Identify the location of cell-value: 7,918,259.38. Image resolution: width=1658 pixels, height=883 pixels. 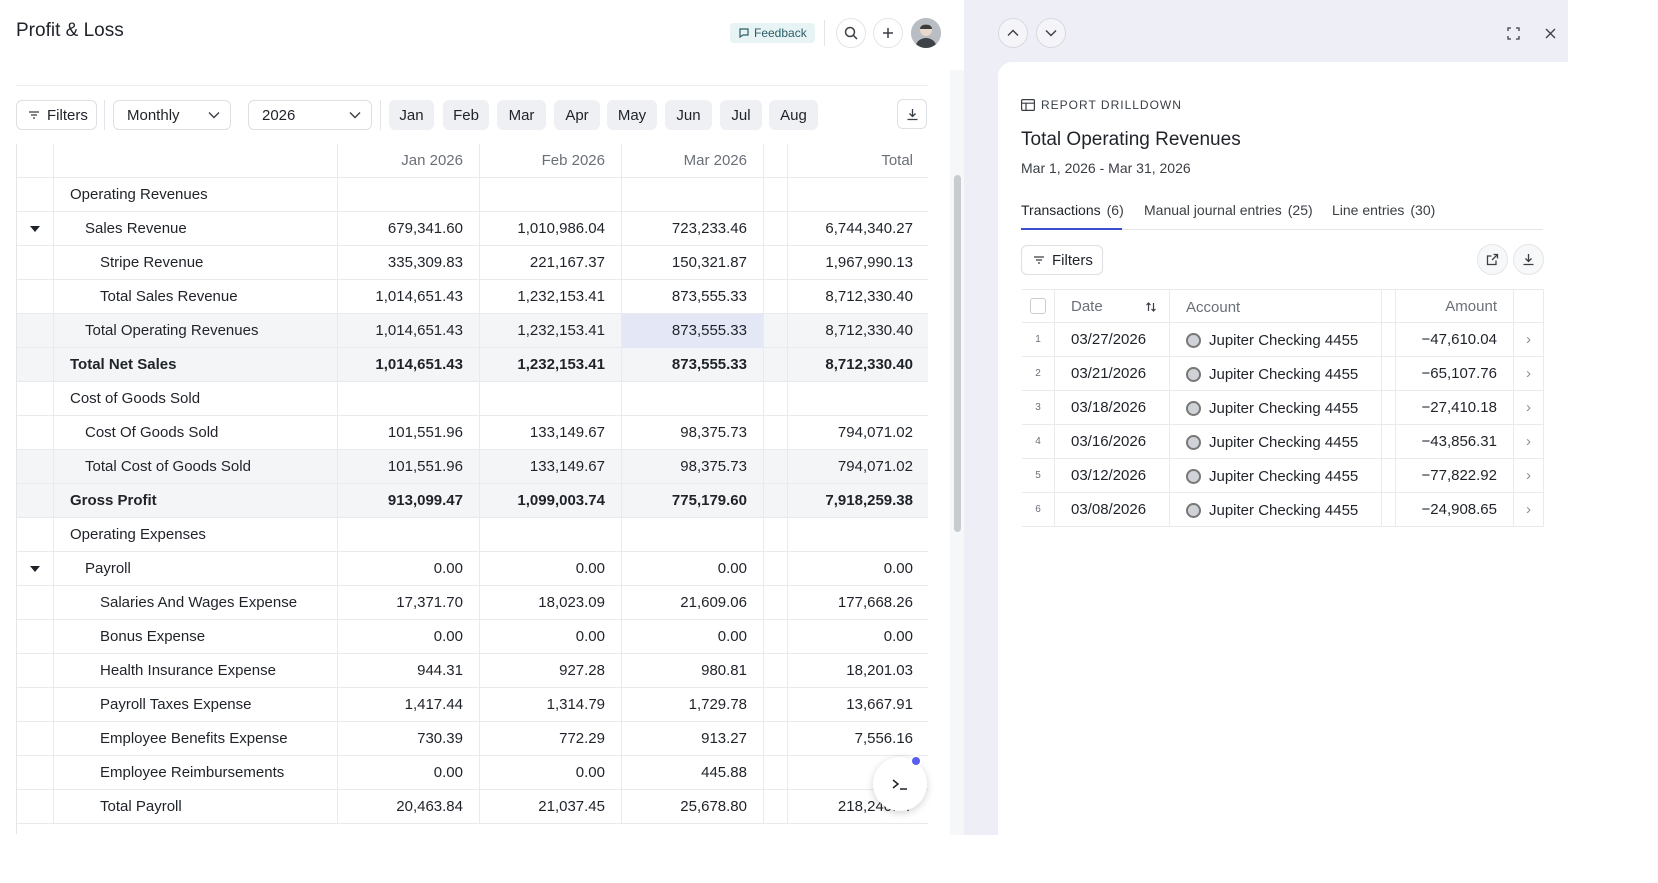
(858, 501).